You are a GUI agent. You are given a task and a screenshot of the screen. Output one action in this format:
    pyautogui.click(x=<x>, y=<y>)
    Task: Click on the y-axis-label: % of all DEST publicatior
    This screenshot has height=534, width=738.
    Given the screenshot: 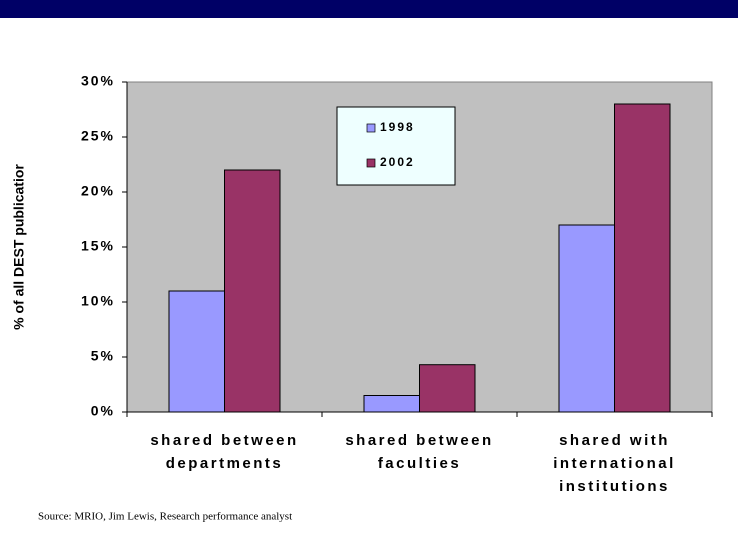 What is the action you would take?
    pyautogui.click(x=19, y=247)
    